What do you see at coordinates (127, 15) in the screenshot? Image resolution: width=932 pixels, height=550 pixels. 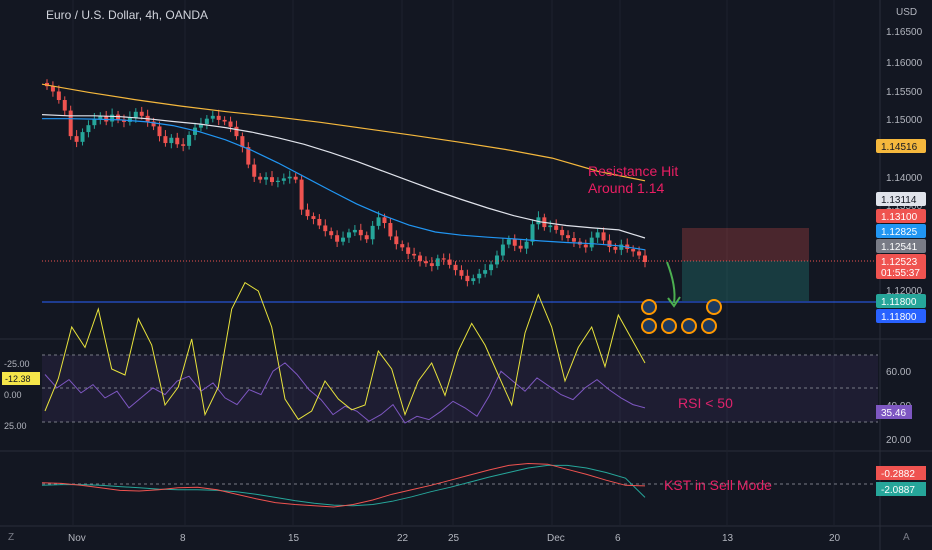 I see `symbol-title: Euro / U.S. Dollar, 4h, OANDA` at bounding box center [127, 15].